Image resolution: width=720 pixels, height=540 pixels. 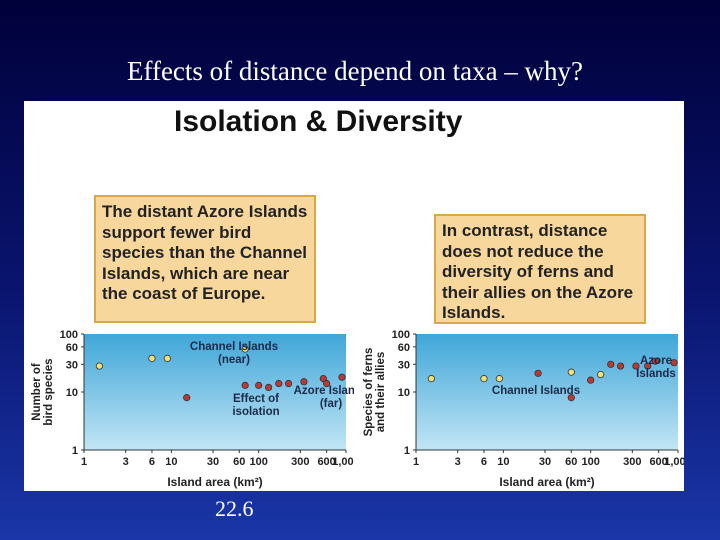 What do you see at coordinates (49, 391) in the screenshot?
I see `y-axis-label: bird species` at bounding box center [49, 391].